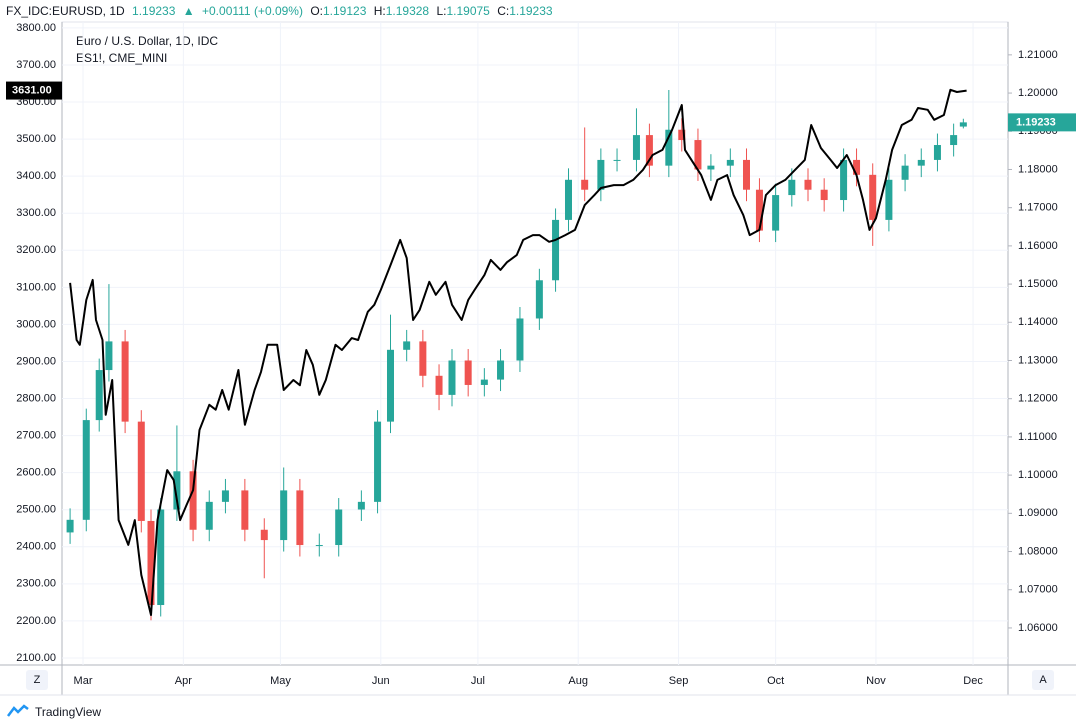  I want to click on ohlc-label: L:, so click(441, 11).